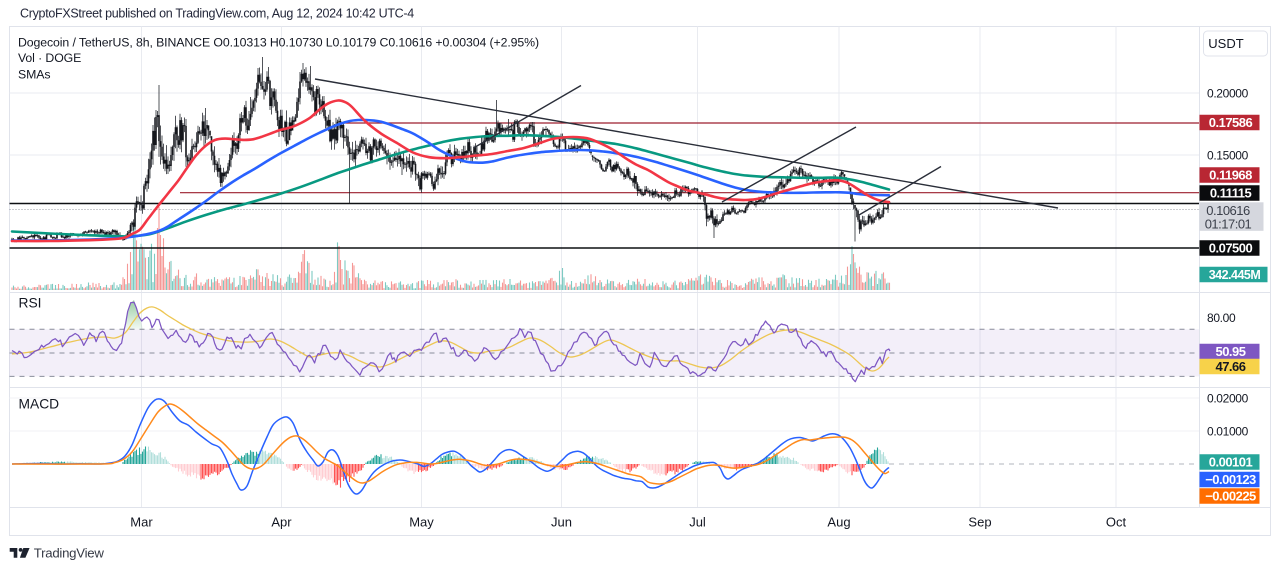 The width and height of the screenshot is (1281, 571). Describe the element at coordinates (421, 522) in the screenshot. I see `svg-text: May` at that location.